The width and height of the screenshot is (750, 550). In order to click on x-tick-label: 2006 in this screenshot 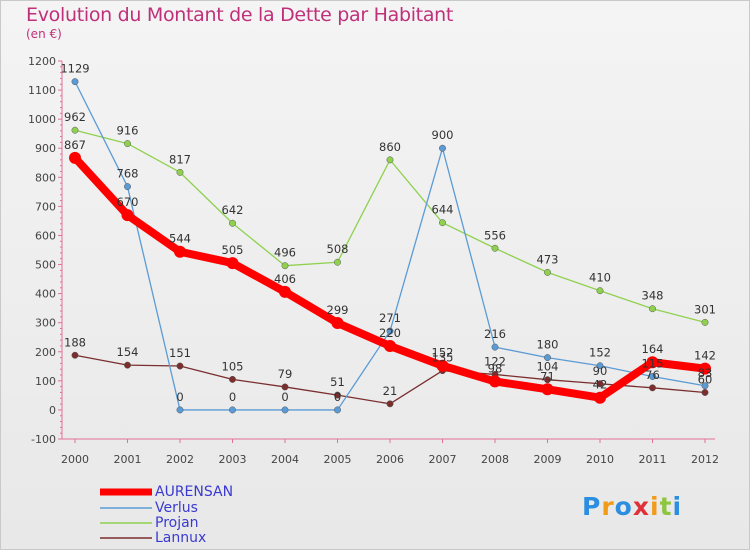, I will do `click(390, 459)`.